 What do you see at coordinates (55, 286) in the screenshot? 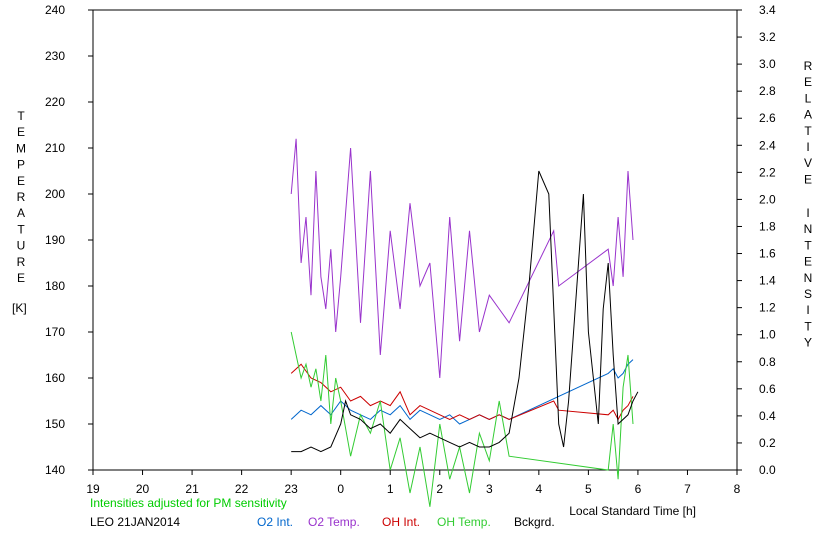
I see `left-tick-label: 180` at bounding box center [55, 286].